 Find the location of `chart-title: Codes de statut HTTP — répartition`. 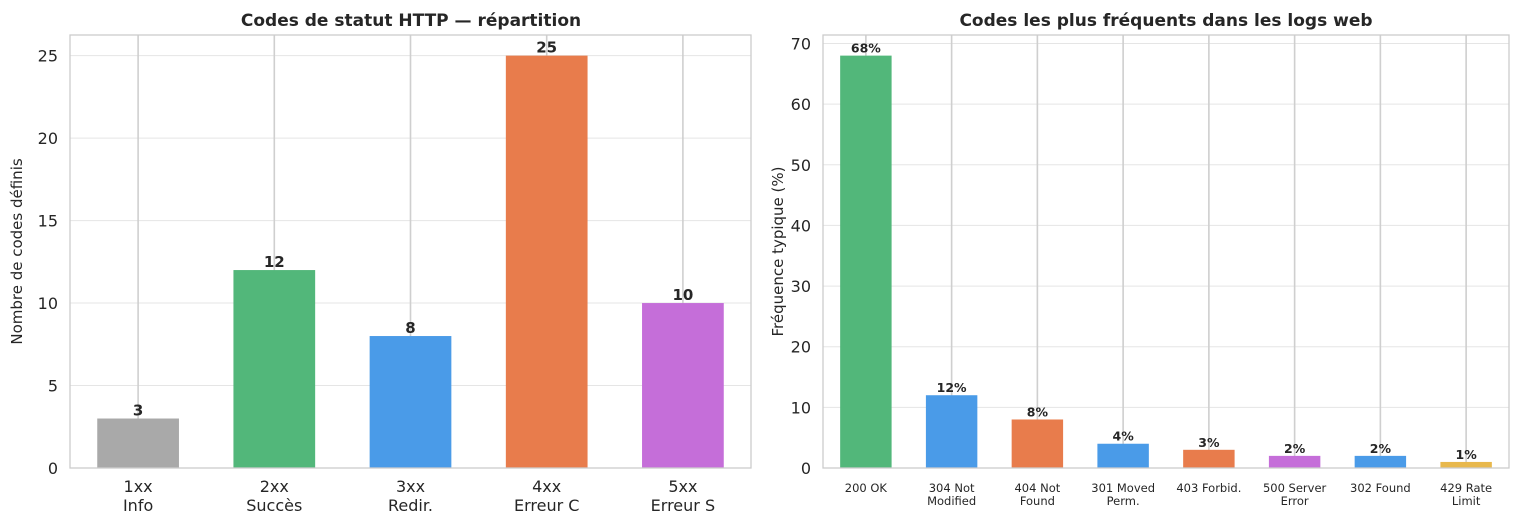

chart-title: Codes de statut HTTP — répartition is located at coordinates (411, 21).